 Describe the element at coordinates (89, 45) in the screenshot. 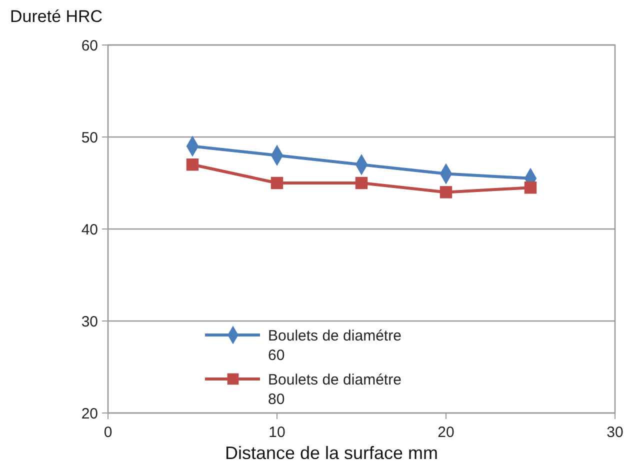

I see `y-tick-label: 60` at that location.